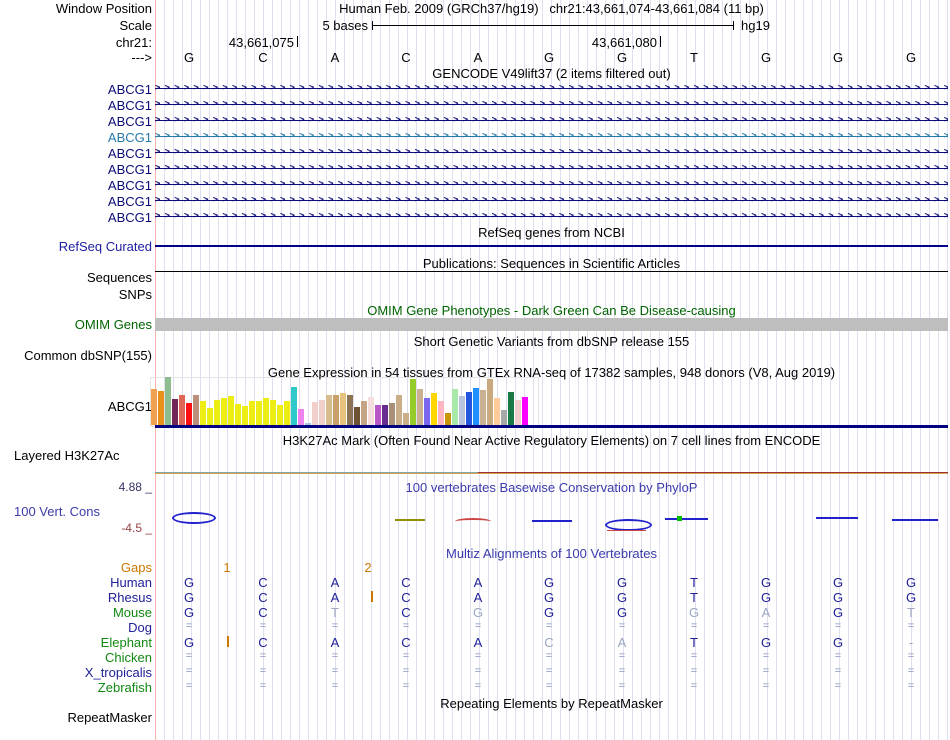  What do you see at coordinates (119, 277) in the screenshot?
I see `sequences-label: Sequences` at bounding box center [119, 277].